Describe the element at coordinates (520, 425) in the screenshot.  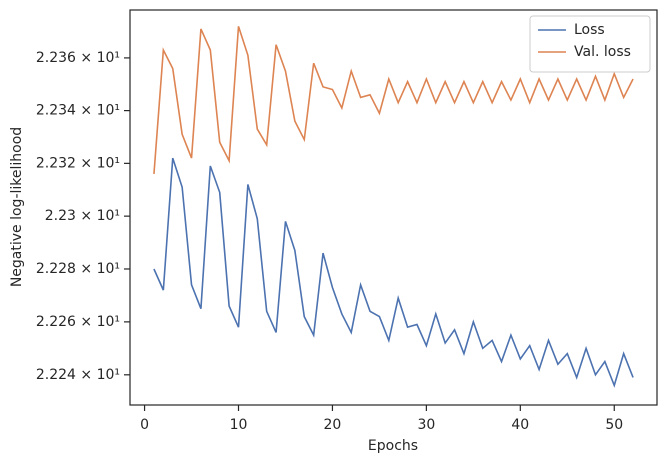
I see `x-tick-label: 40` at that location.